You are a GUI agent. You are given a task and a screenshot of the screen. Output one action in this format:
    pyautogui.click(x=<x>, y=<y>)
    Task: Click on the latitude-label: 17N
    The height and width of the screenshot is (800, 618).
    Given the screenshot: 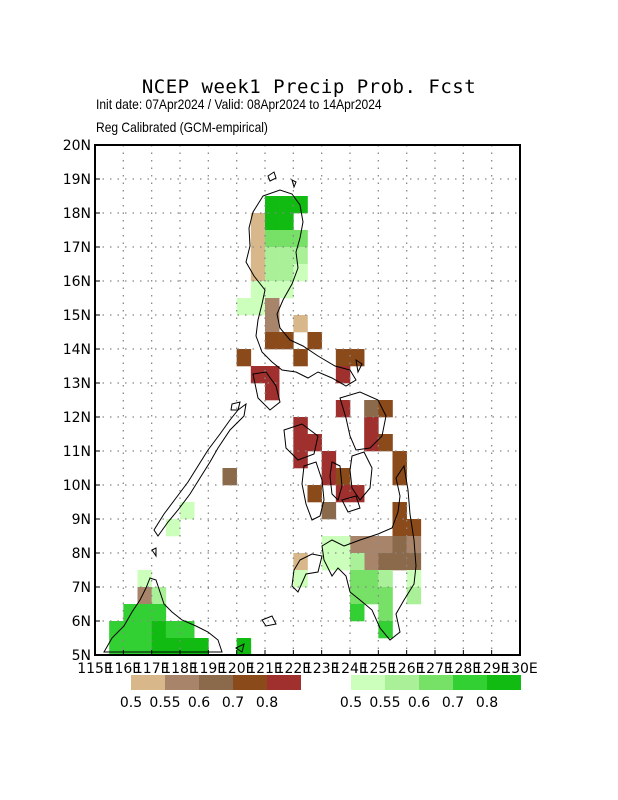 What is the action you would take?
    pyautogui.click(x=77, y=248)
    